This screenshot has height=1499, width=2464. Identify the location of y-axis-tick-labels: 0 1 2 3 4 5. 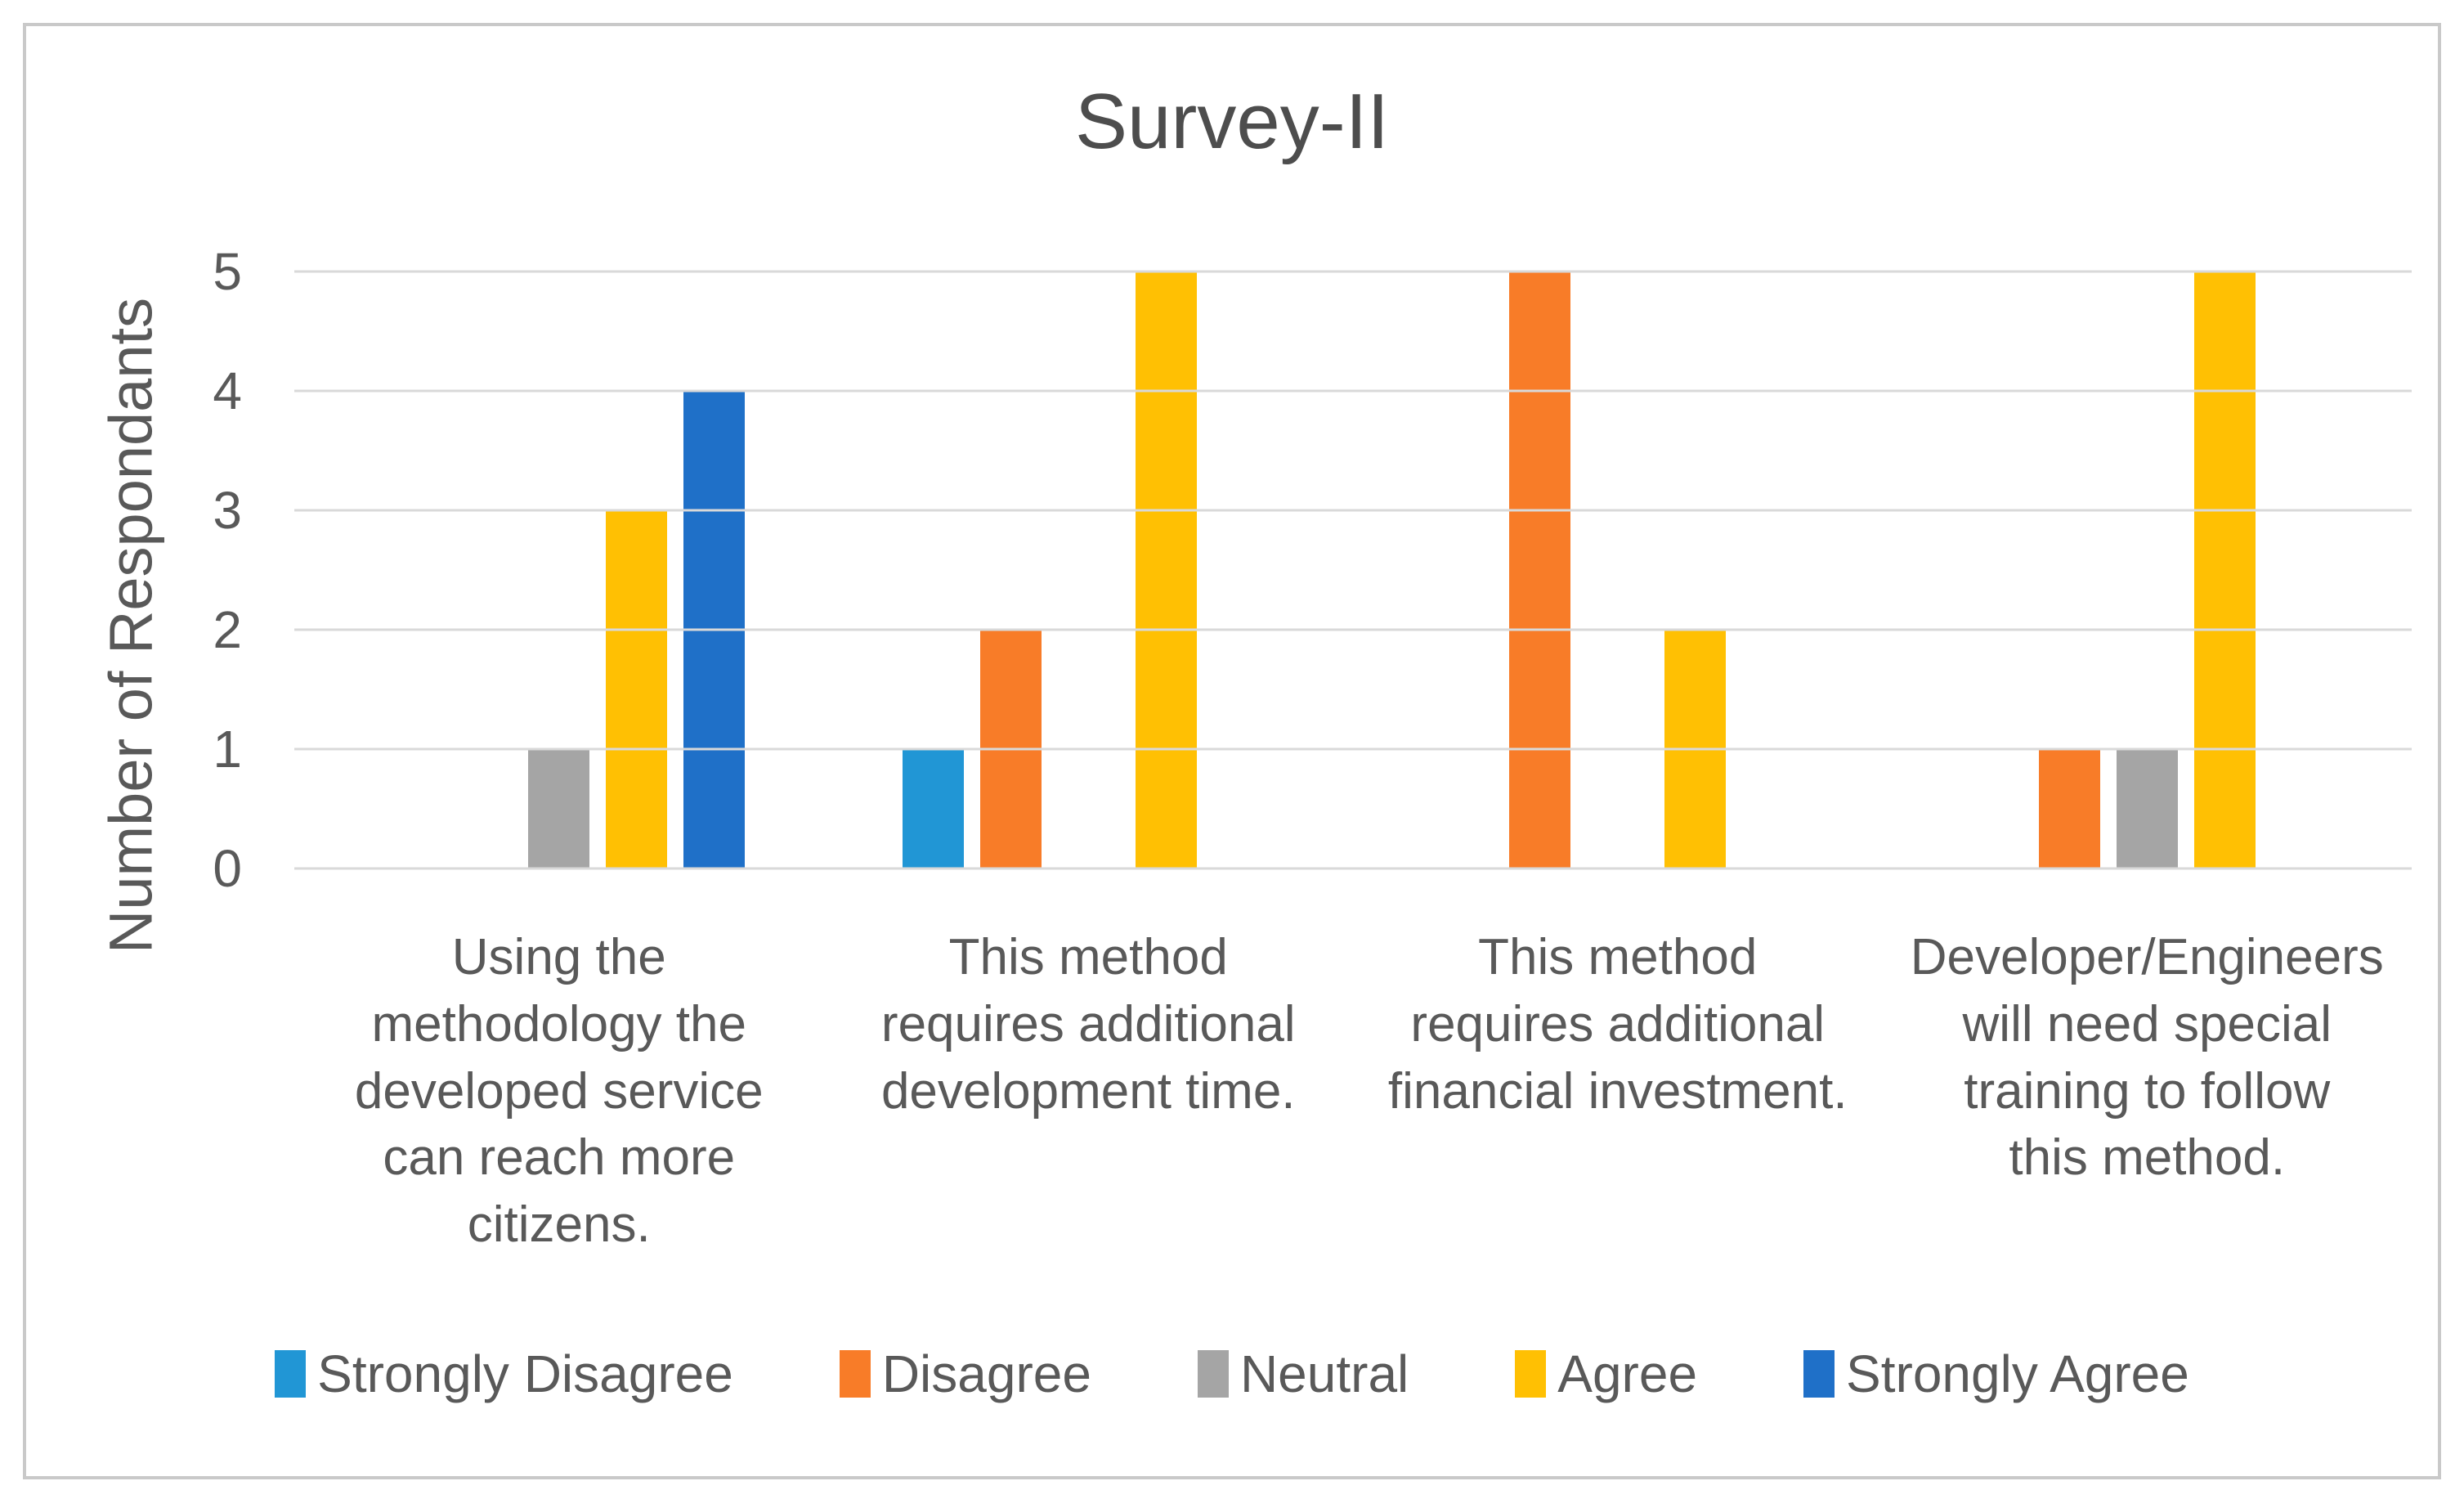
(162, 570).